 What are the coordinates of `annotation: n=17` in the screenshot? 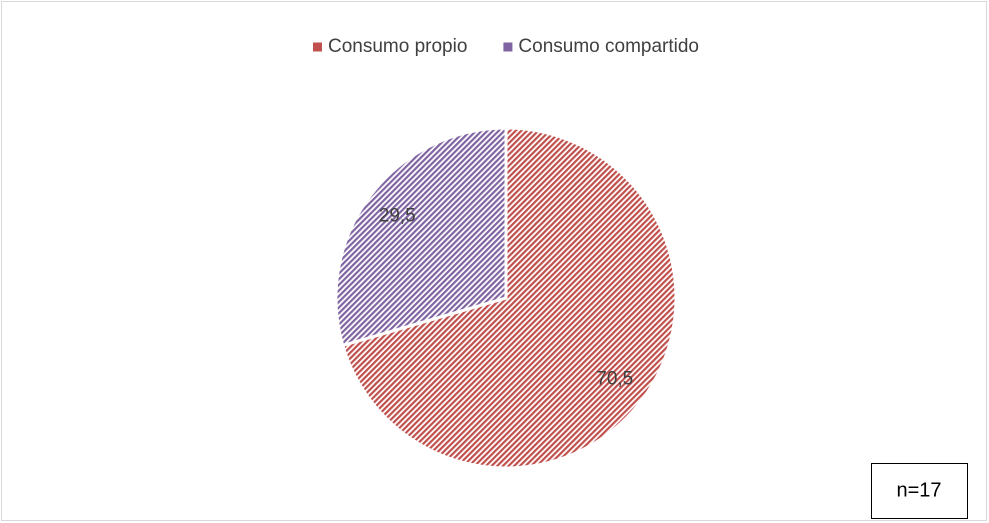 It's located at (918, 490).